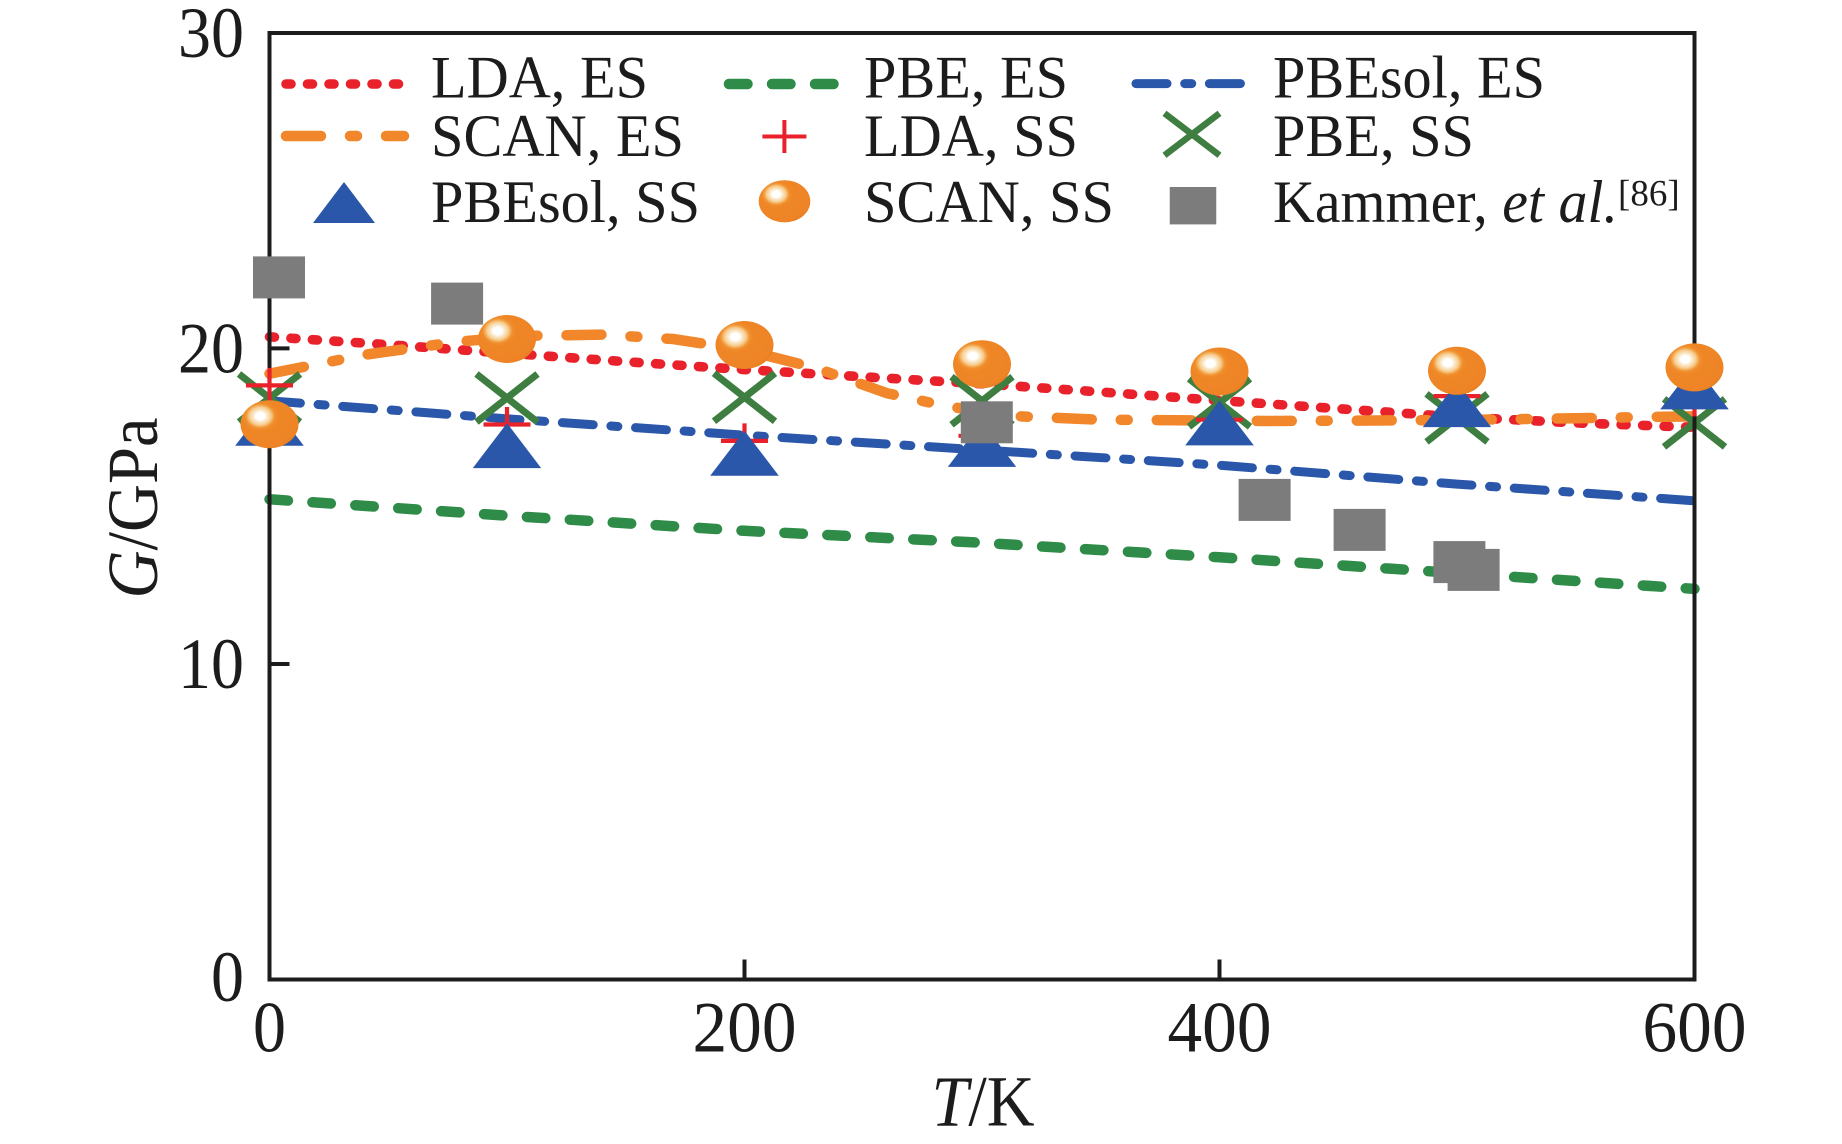 This screenshot has height=1144, width=1842. Describe the element at coordinates (1476, 202) in the screenshot. I see `svg-text: Kammer, et al.[86]` at that location.